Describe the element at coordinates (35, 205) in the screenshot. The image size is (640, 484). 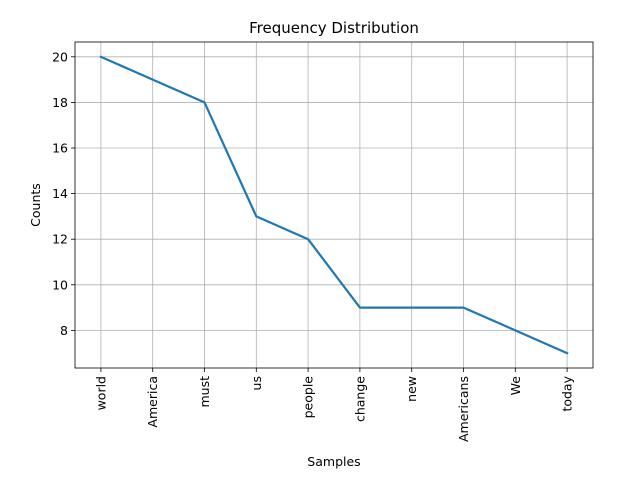
I see `y-axis-label: Counts` at that location.